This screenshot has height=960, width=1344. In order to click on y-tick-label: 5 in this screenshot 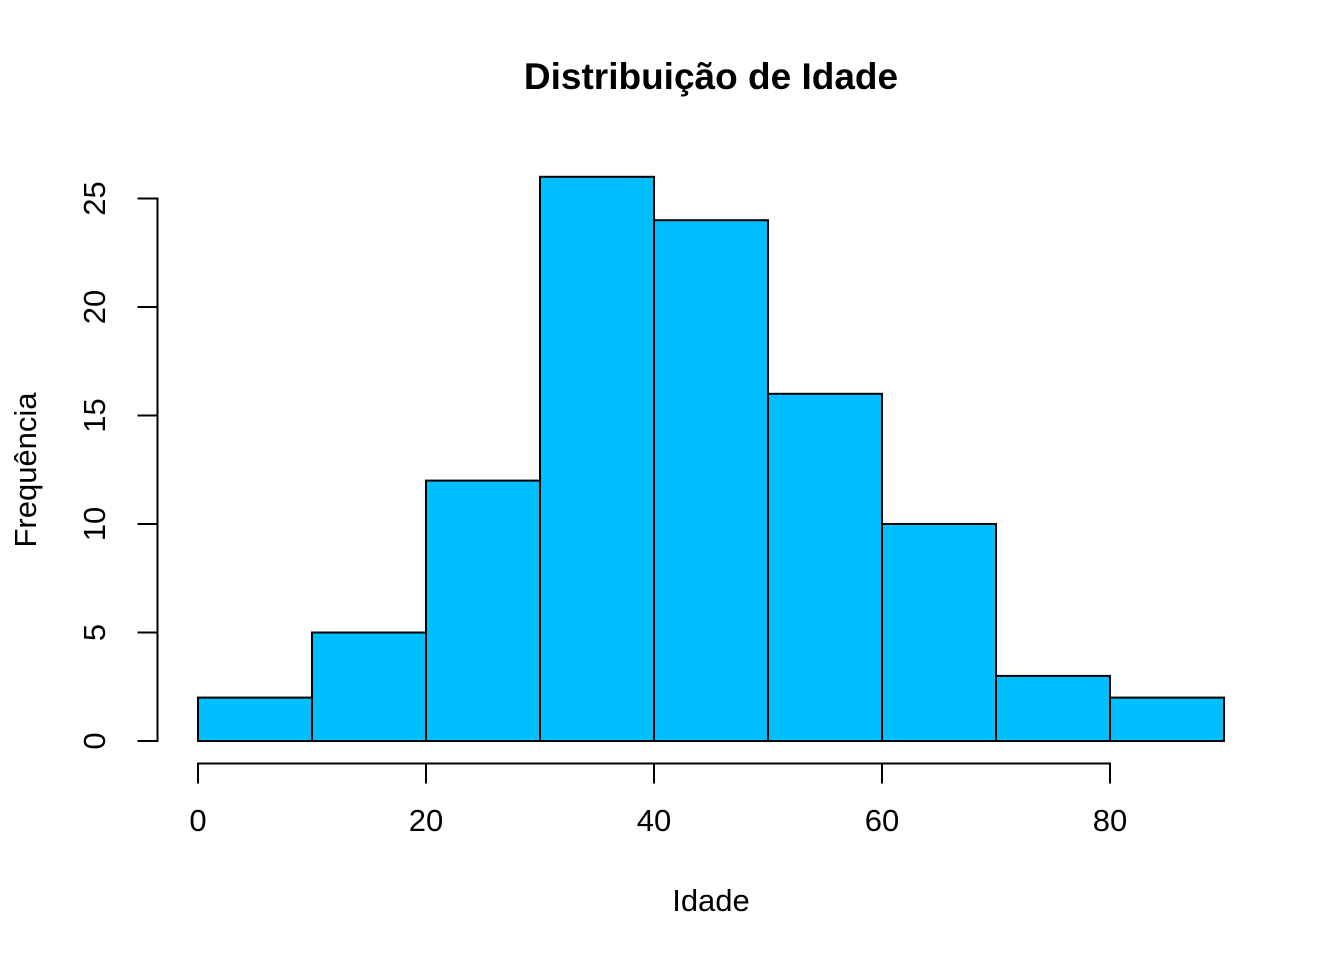, I will do `click(94, 632)`.